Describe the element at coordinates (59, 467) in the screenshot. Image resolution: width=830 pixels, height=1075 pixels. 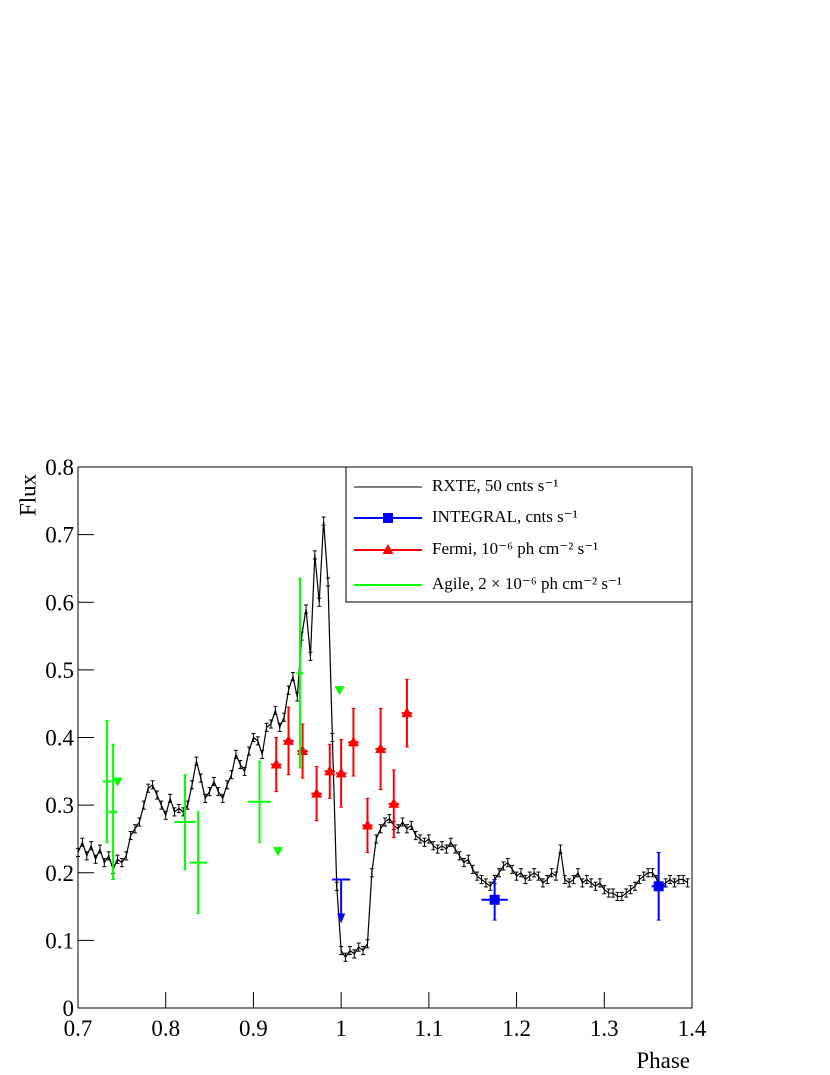
I see `y-tick-label: 0.8` at that location.